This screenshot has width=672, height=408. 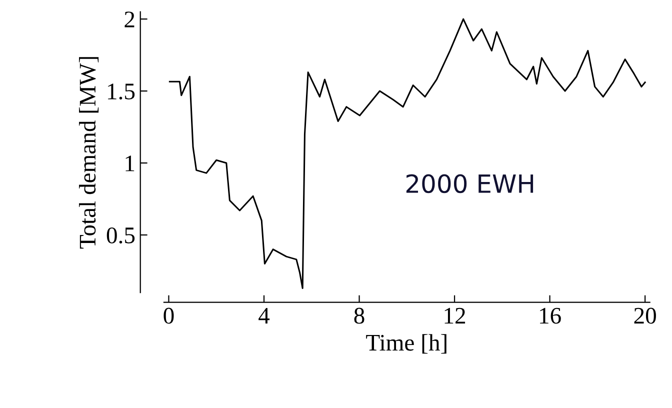 What do you see at coordinates (169, 316) in the screenshot?
I see `x-tick-label: 0` at bounding box center [169, 316].